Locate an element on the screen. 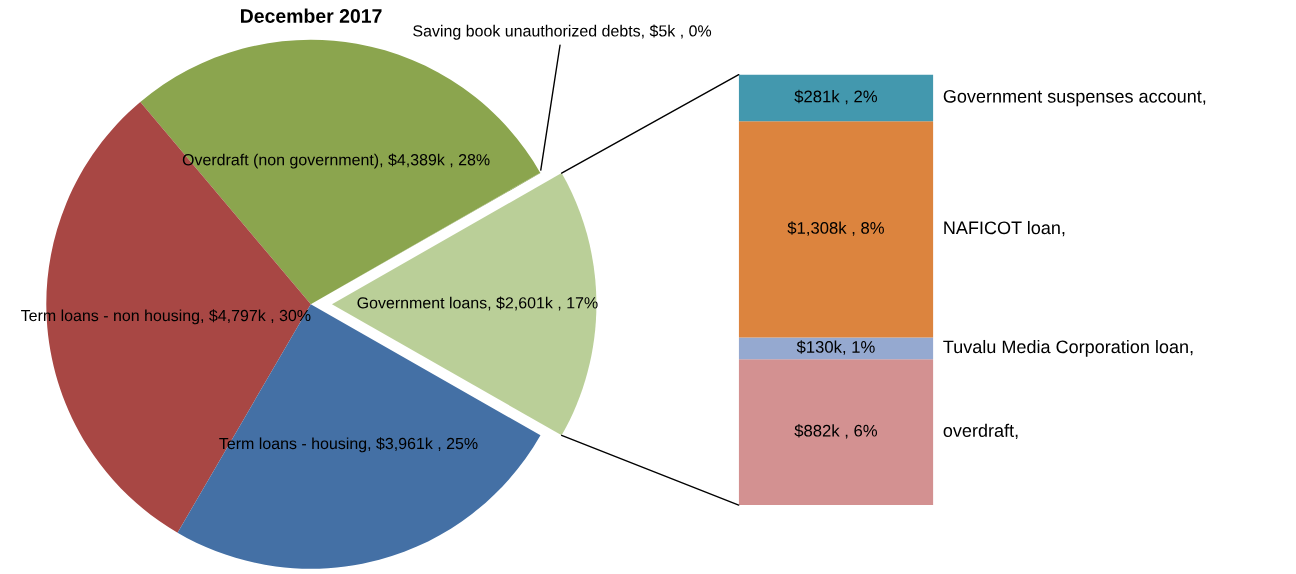 This screenshot has height=574, width=1296. data-label: $130k, 1% is located at coordinates (835, 347).